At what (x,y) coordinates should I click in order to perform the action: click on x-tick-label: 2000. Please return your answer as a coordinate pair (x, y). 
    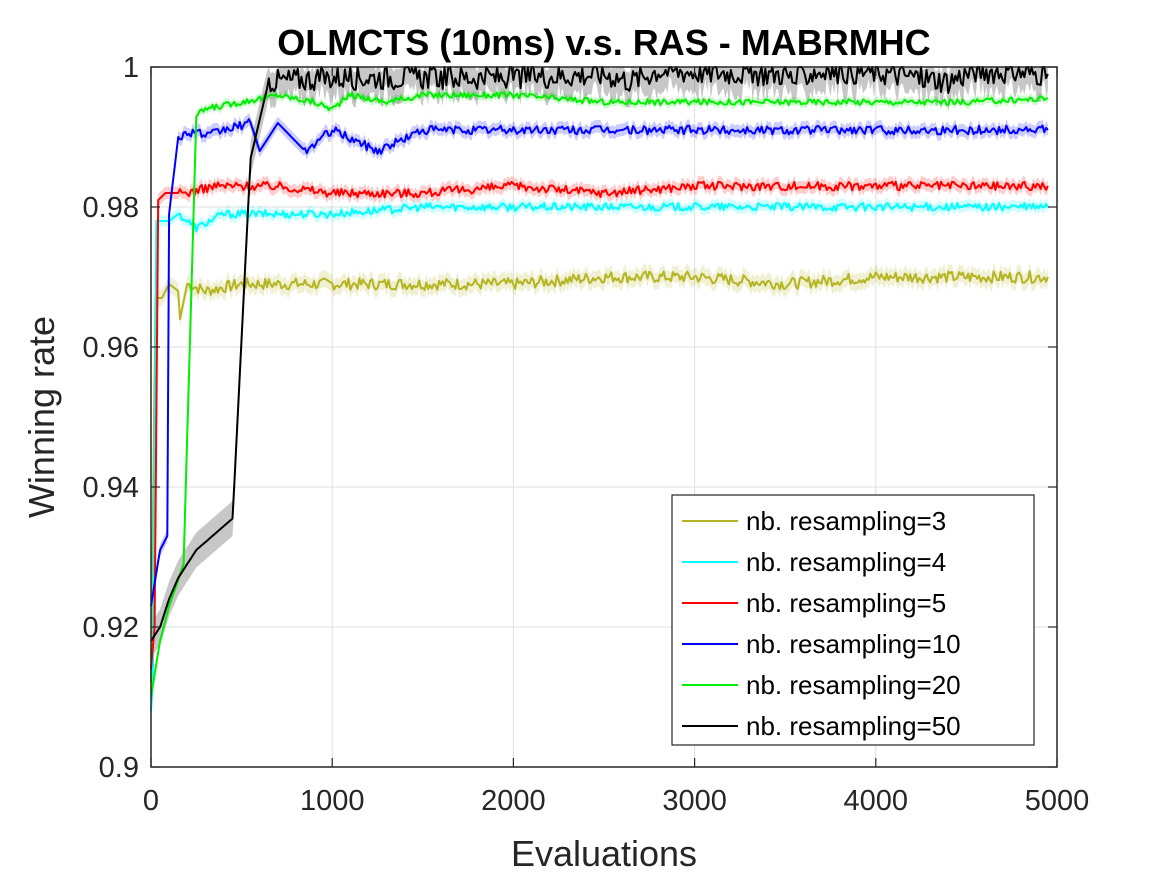
    Looking at the image, I should click on (513, 801).